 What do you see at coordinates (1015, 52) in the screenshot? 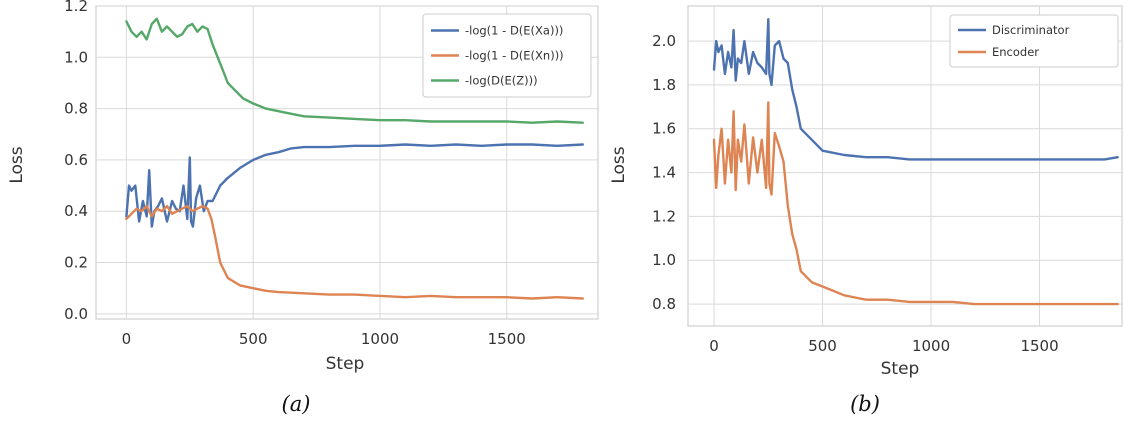
I see `legend-label: Encoder` at bounding box center [1015, 52].